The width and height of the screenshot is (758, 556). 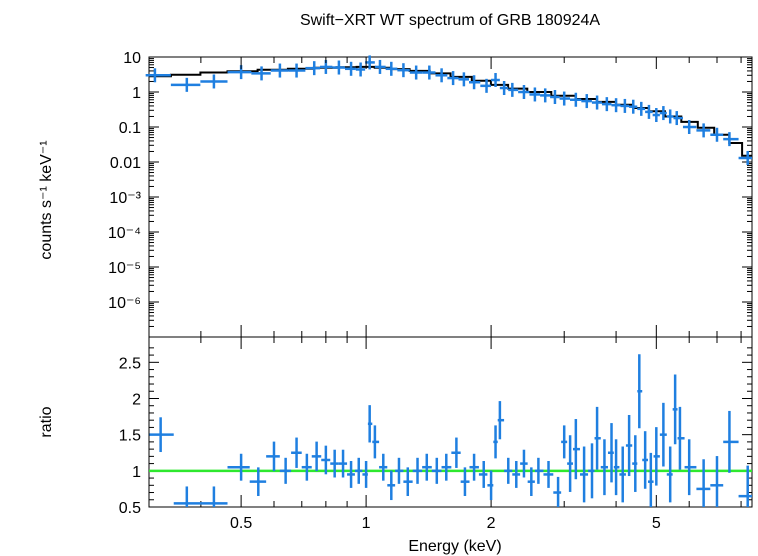 I want to click on ratio-y-tick-label: 1.5, so click(x=130, y=436).